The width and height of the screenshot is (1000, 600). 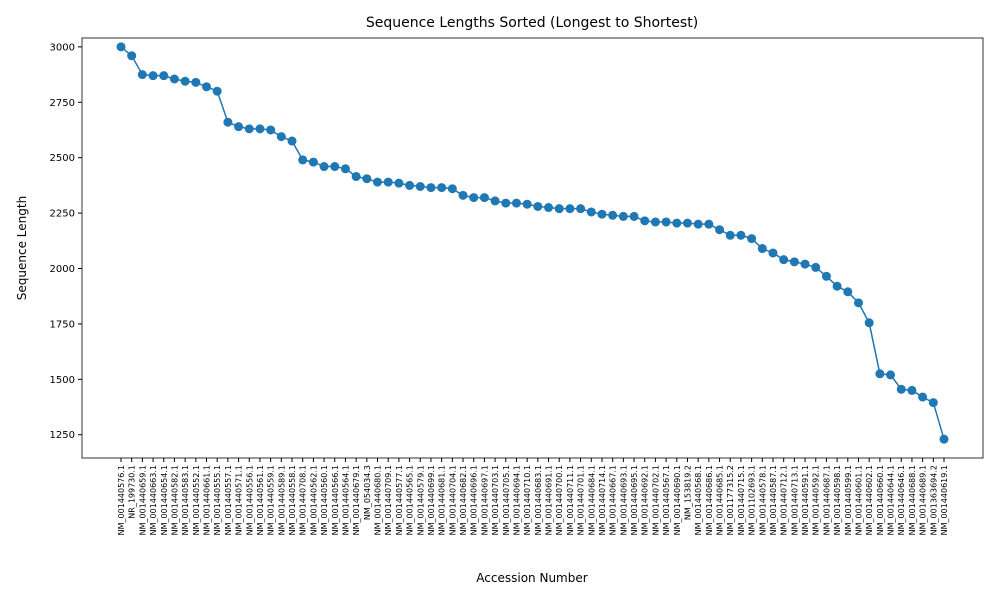 What do you see at coordinates (591, 500) in the screenshot?
I see `x-tick-label: NM_001440684.1` at bounding box center [591, 500].